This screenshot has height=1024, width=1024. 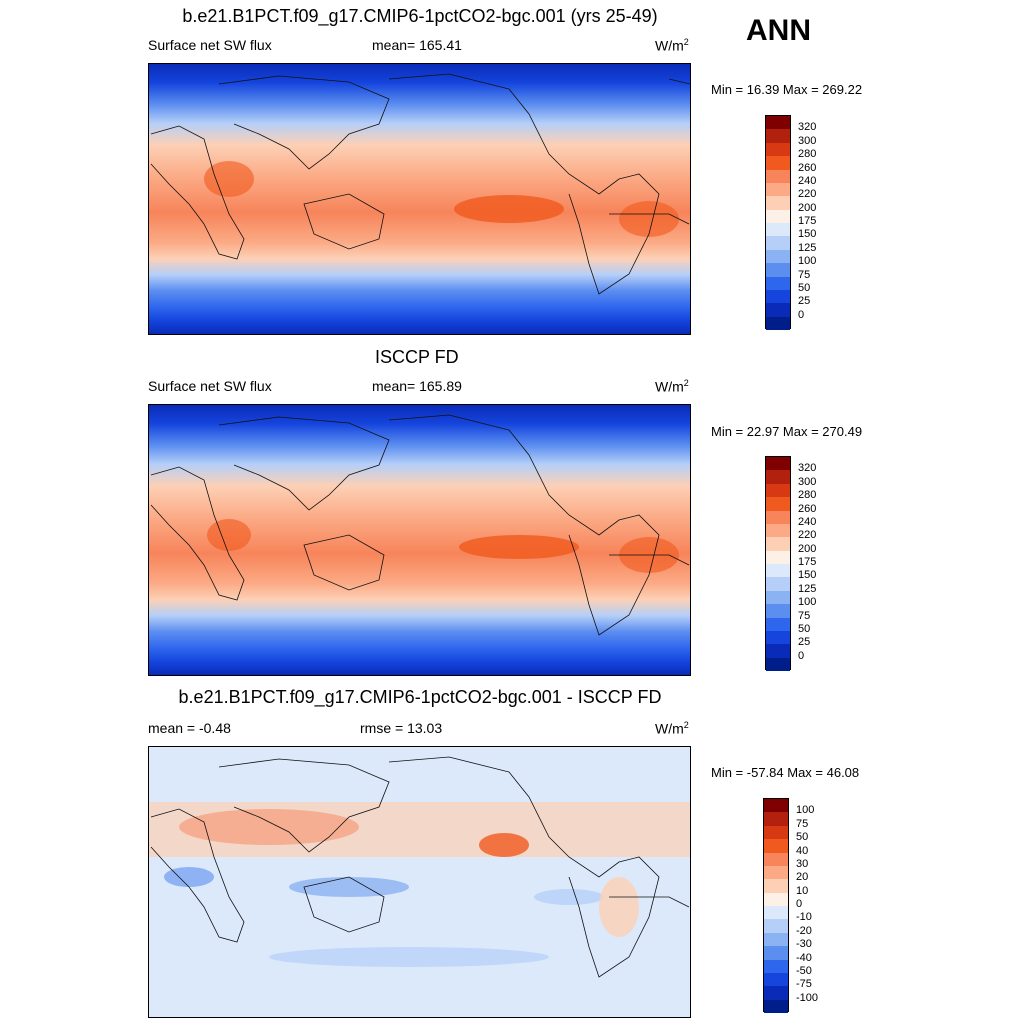 What do you see at coordinates (804, 957) in the screenshot?
I see `colorbar-tick-label: -40` at bounding box center [804, 957].